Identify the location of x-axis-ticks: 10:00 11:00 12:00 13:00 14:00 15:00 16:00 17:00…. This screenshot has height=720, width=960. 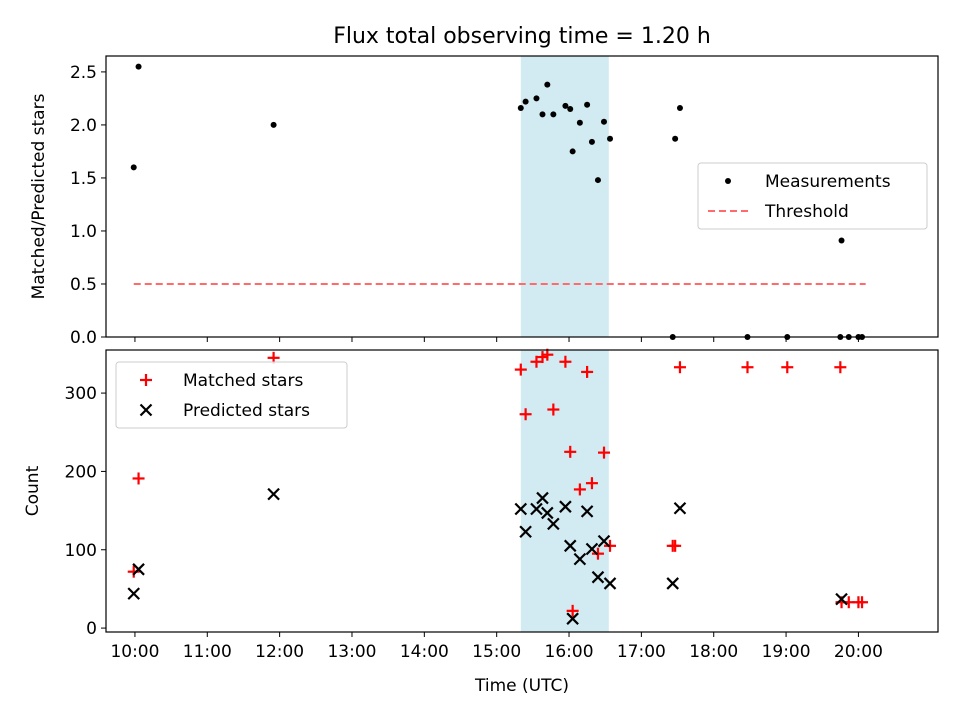
(496, 647).